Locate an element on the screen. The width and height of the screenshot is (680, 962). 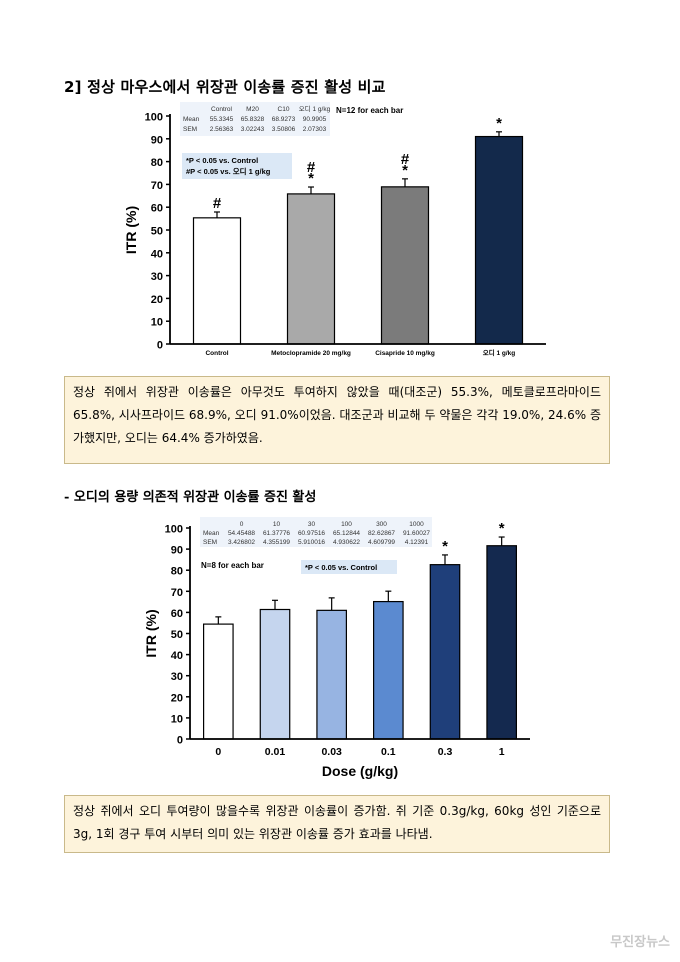
chart2-category-label: 0.3 is located at coordinates (445, 752).